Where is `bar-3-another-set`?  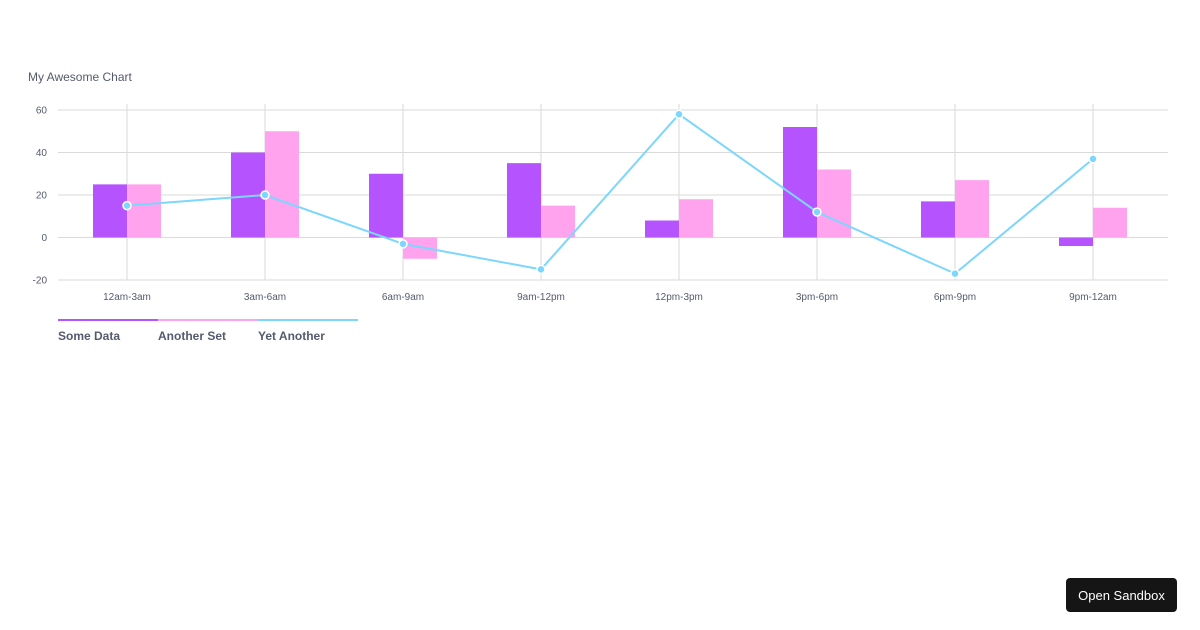 bar-3-another-set is located at coordinates (420, 248).